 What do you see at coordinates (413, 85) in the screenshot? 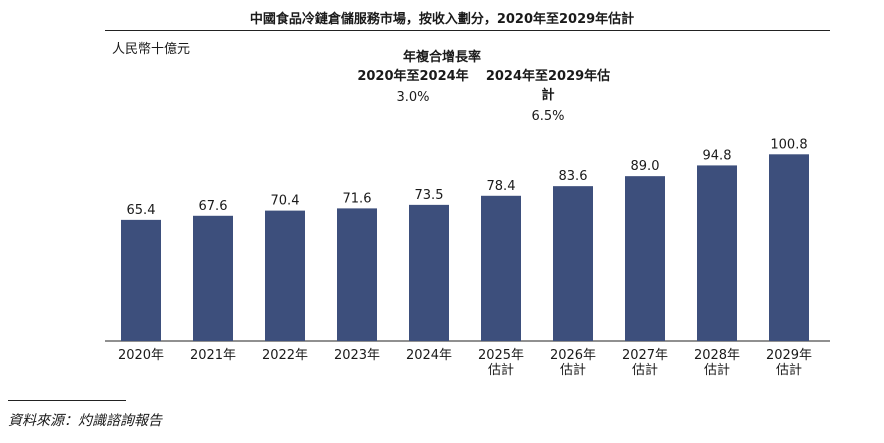
I see `cagr-period-1: 2020年至2024年 3.0%` at bounding box center [413, 85].